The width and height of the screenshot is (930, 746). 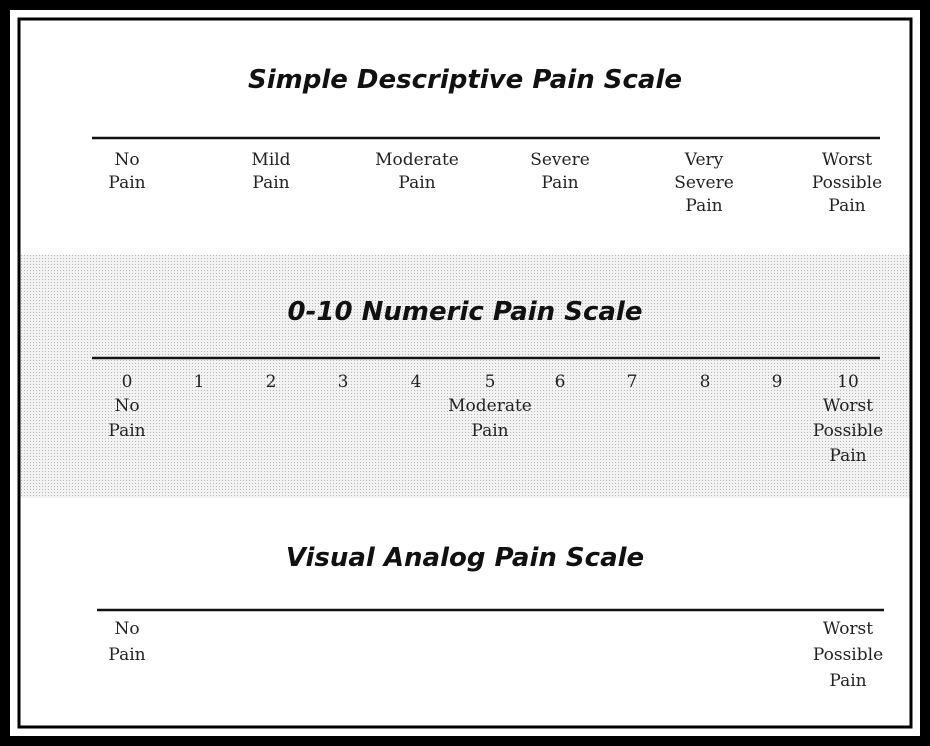 I want to click on section-title: 0-10 Numeric Pain Scale, so click(x=465, y=312).